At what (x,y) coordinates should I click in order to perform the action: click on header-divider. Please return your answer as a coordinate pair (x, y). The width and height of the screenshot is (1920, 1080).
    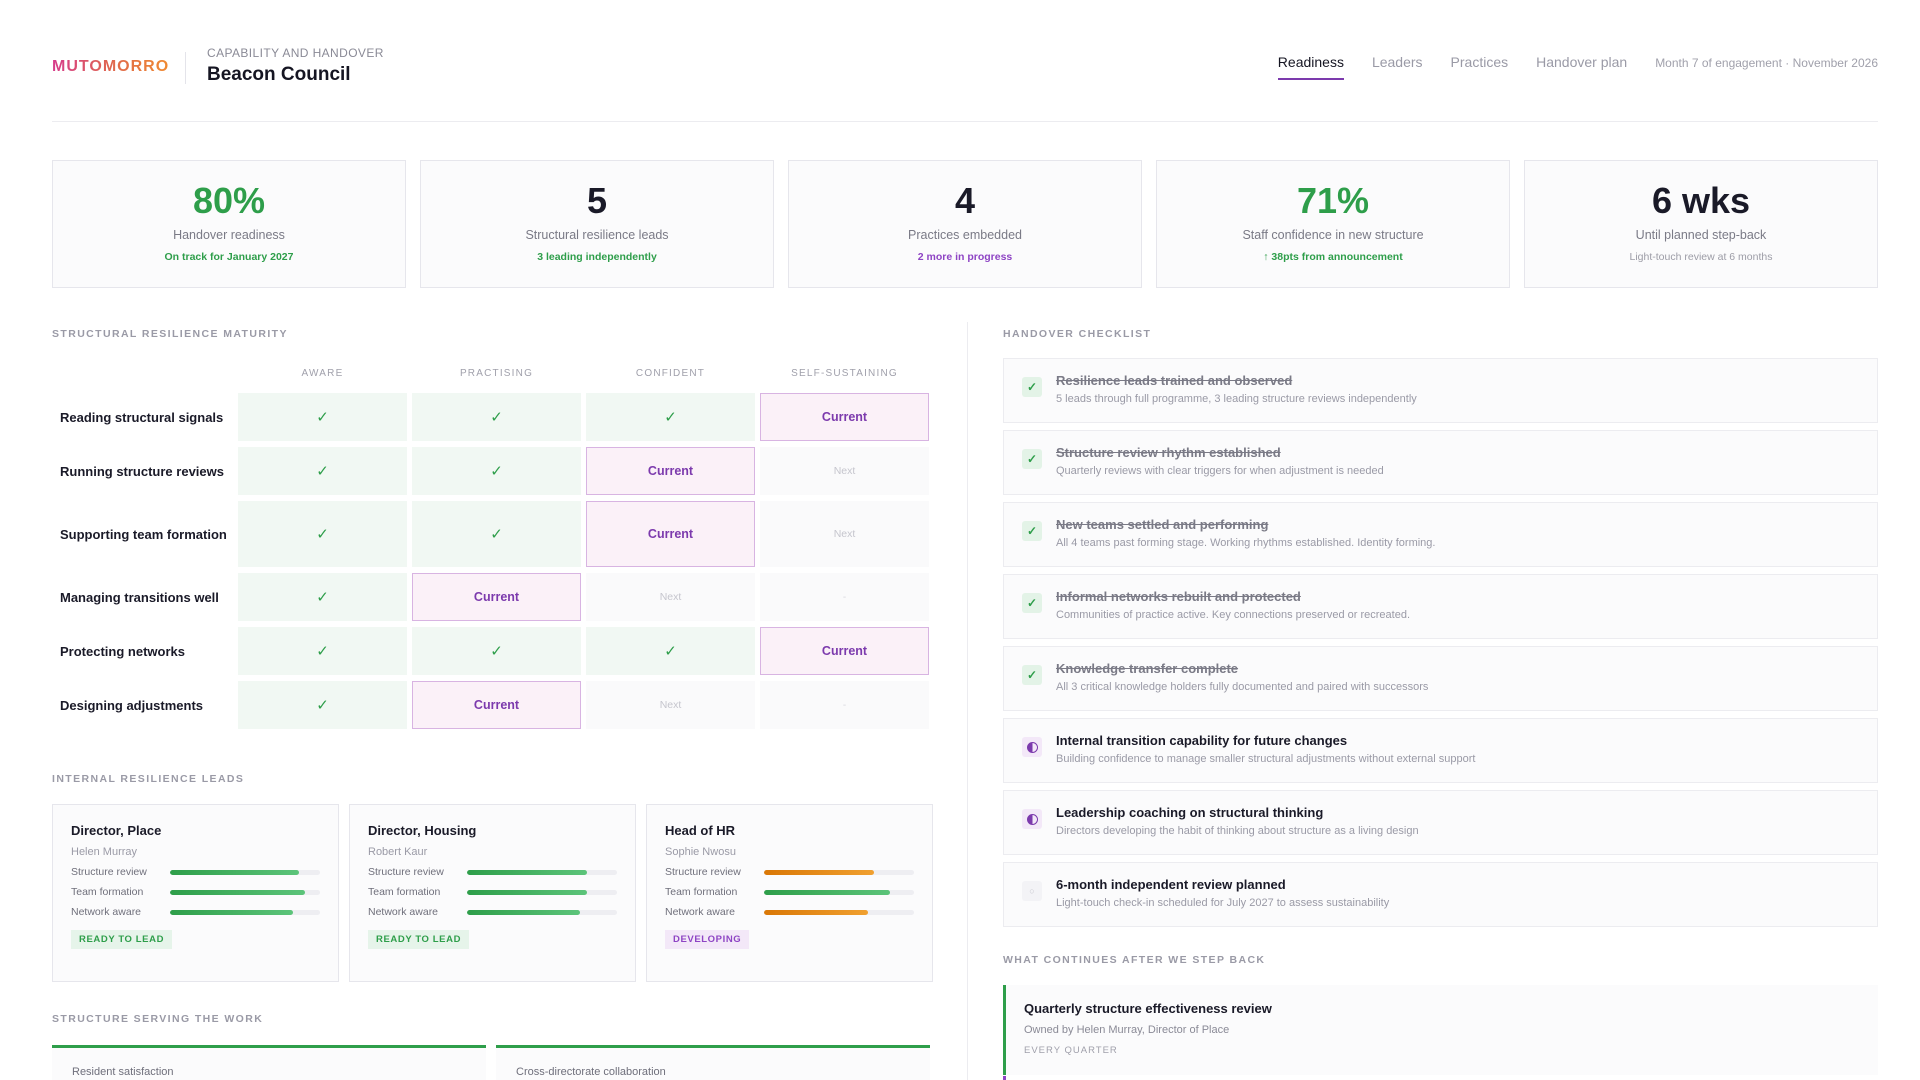
    Looking at the image, I should click on (185, 68).